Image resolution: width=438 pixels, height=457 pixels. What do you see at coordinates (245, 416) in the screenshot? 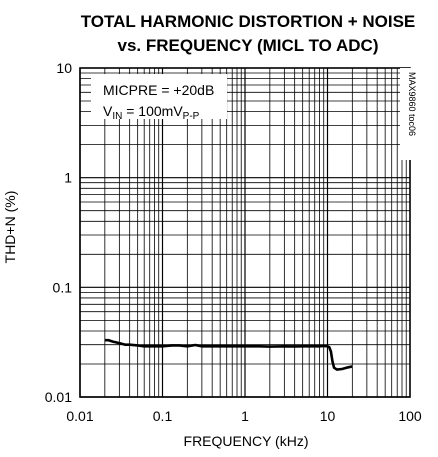
I see `x-tick-label: 1` at bounding box center [245, 416].